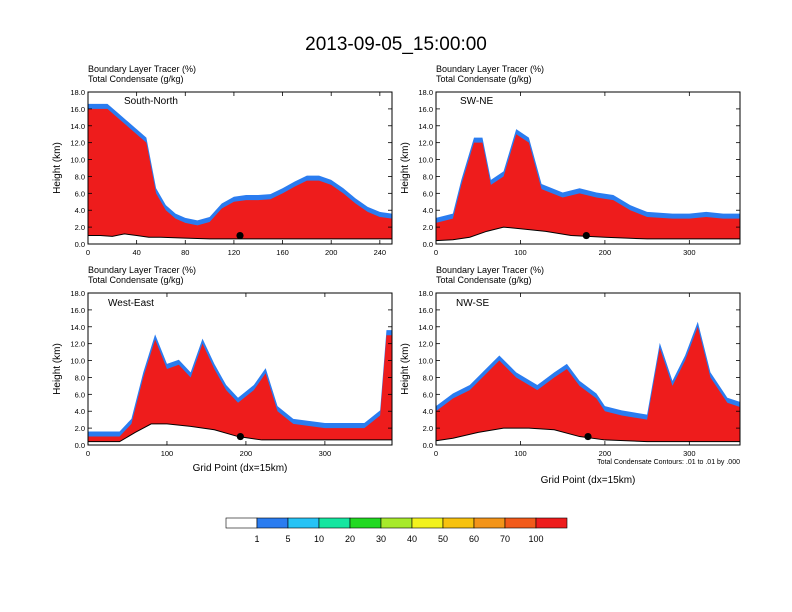  I want to click on terrain-fill, so click(588, 235).